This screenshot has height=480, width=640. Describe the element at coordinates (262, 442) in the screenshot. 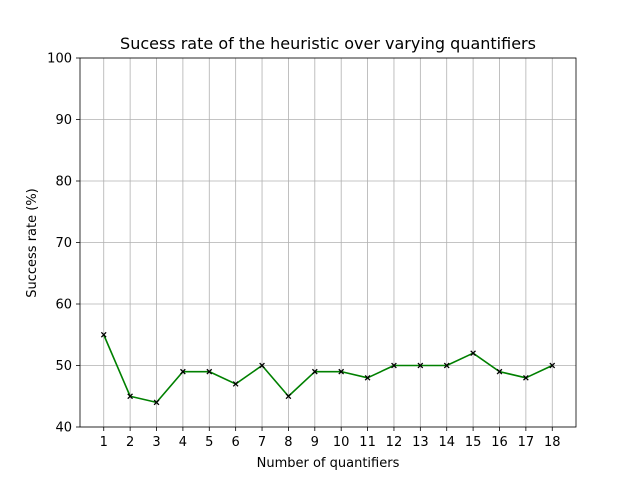

I see `x-tick-label: 7` at that location.